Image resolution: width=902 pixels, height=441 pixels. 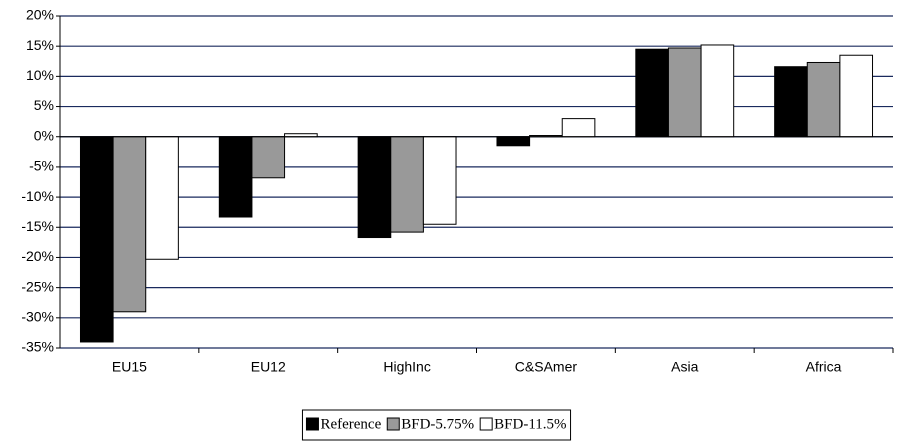 I want to click on y-tick-label: -30%, so click(x=37, y=317).